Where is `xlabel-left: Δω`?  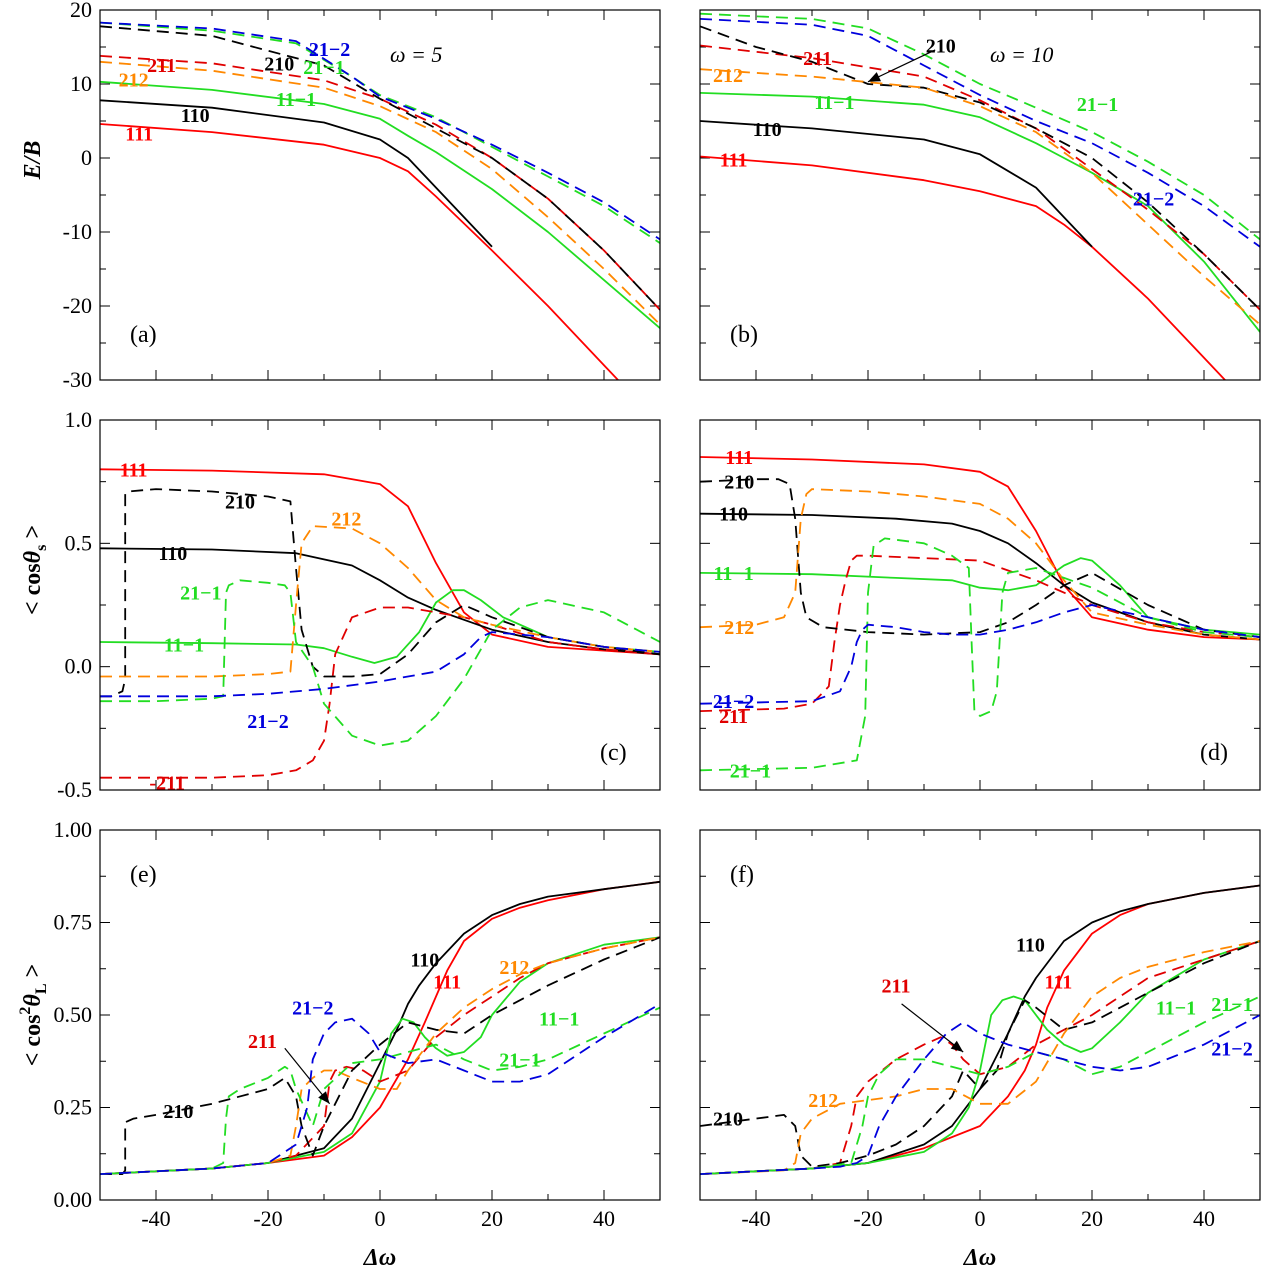 xlabel-left: Δω is located at coordinates (379, 1258).